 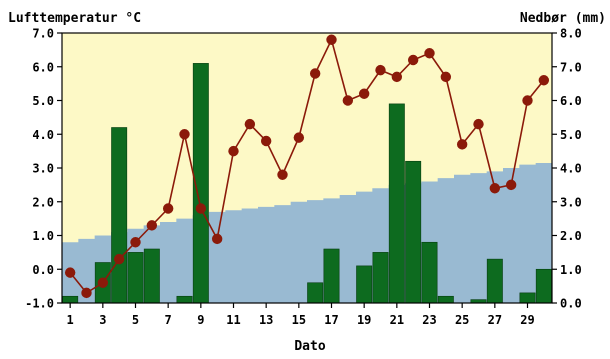 What do you see at coordinates (102, 320) in the screenshot?
I see `x-tick-label: 3` at bounding box center [102, 320].